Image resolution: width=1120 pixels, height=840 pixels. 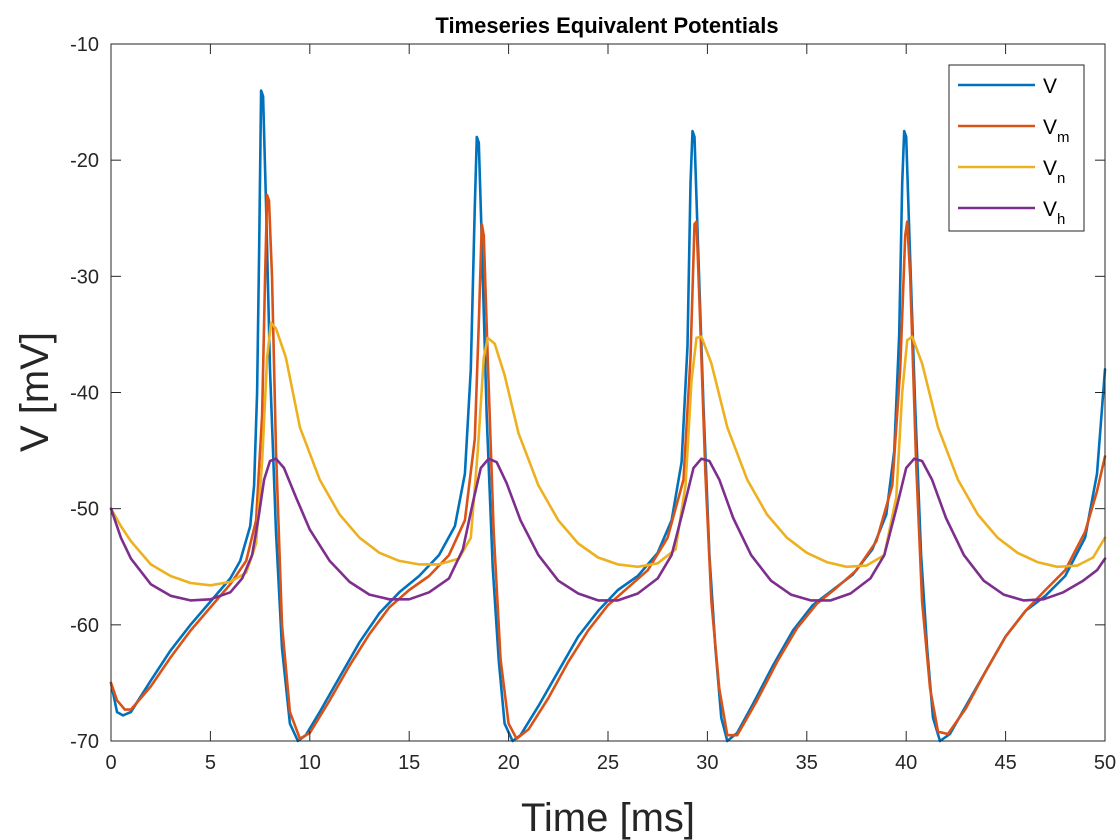 I want to click on x-axis-label: Time [ms], so click(x=608, y=818).